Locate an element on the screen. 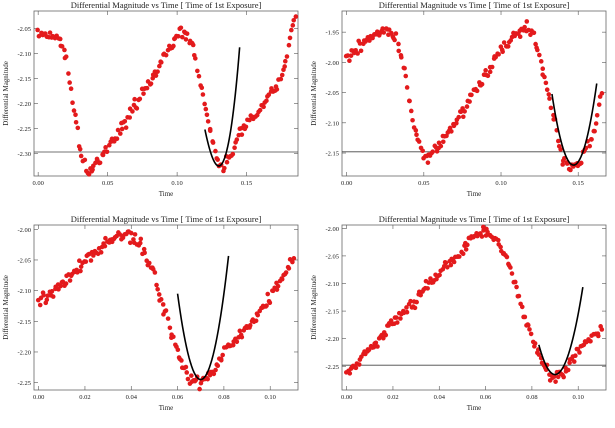 Image resolution: width=615 pixels, height=428 pixels. x-tick-label: 0.15 is located at coordinates (578, 183).